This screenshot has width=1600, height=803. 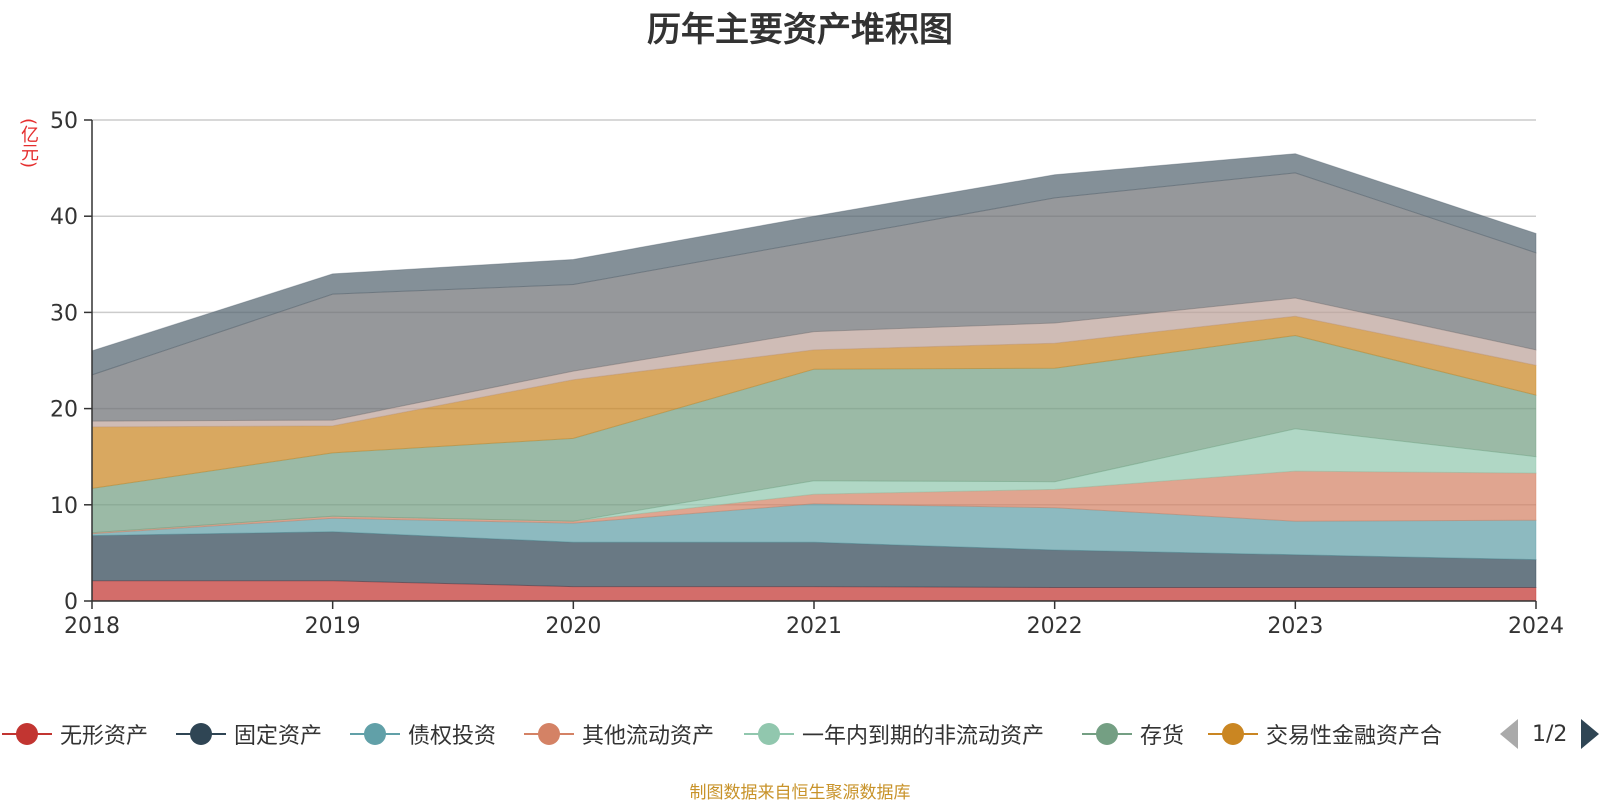 I want to click on x-tick-label: 2024, so click(x=1536, y=626).